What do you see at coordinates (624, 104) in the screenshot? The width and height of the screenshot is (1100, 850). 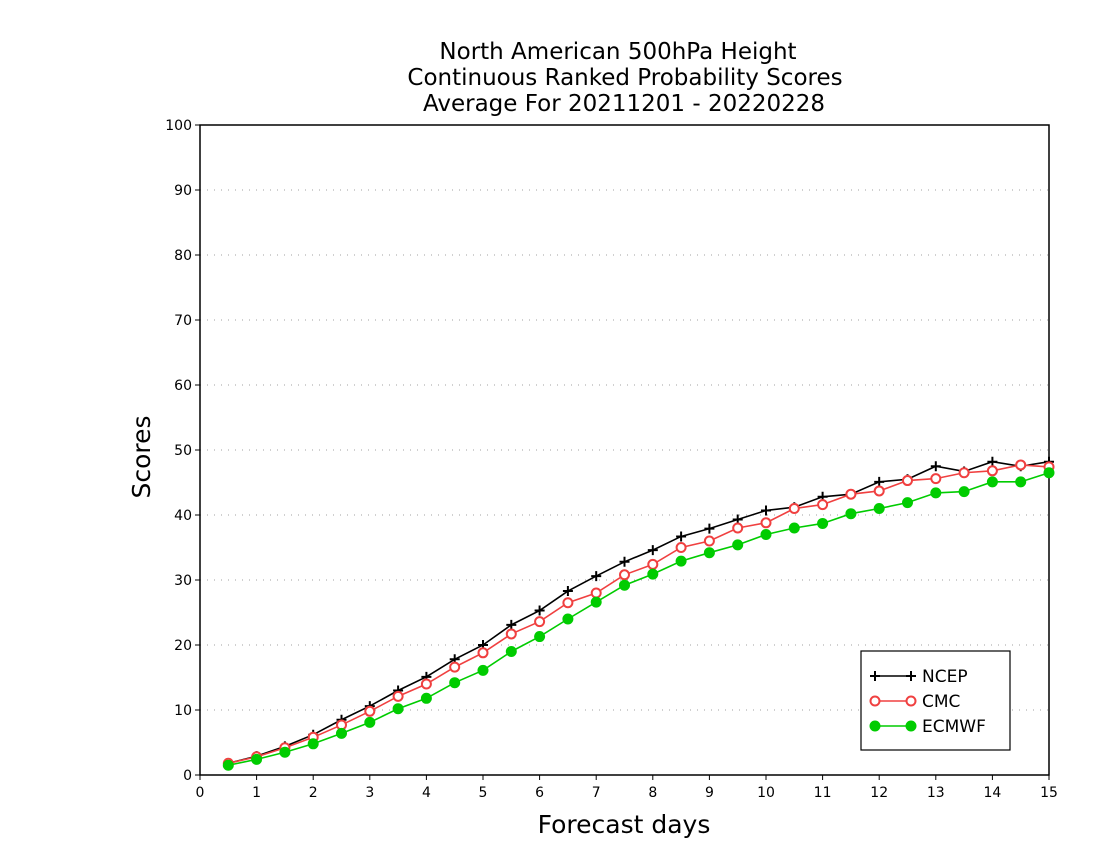 I see `chart-title-line-3: Average For 20211201 - 20220228` at bounding box center [624, 104].